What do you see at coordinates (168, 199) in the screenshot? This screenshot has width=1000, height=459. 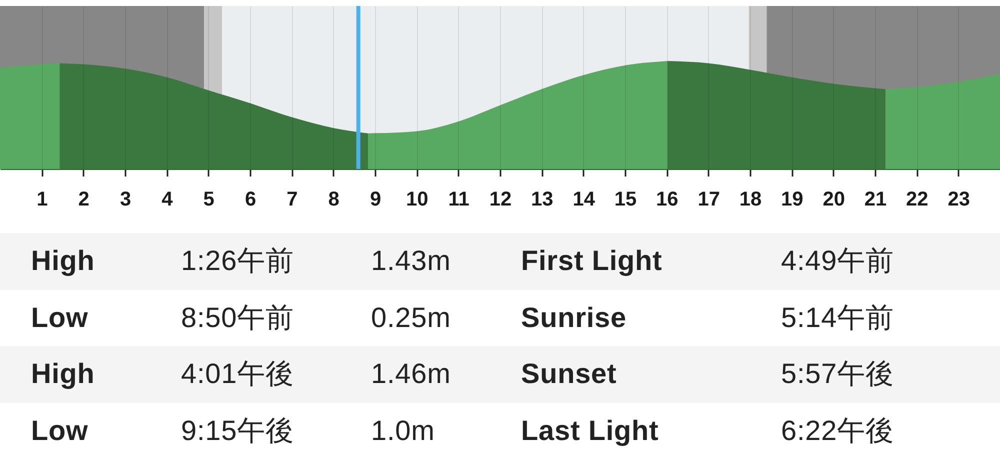 I see `x-tick-label: 4` at bounding box center [168, 199].